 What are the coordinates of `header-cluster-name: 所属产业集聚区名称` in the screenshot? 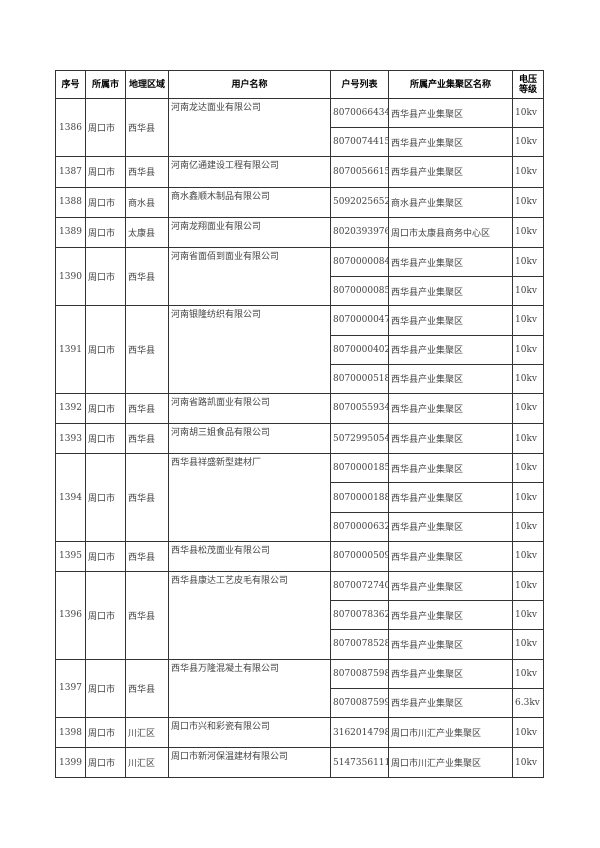 It's located at (450, 84).